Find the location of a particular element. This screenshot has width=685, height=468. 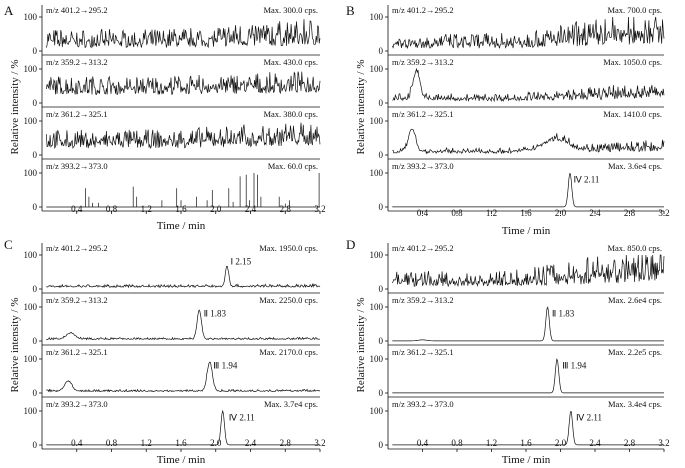

panel-label: A is located at coordinates (9, 10).